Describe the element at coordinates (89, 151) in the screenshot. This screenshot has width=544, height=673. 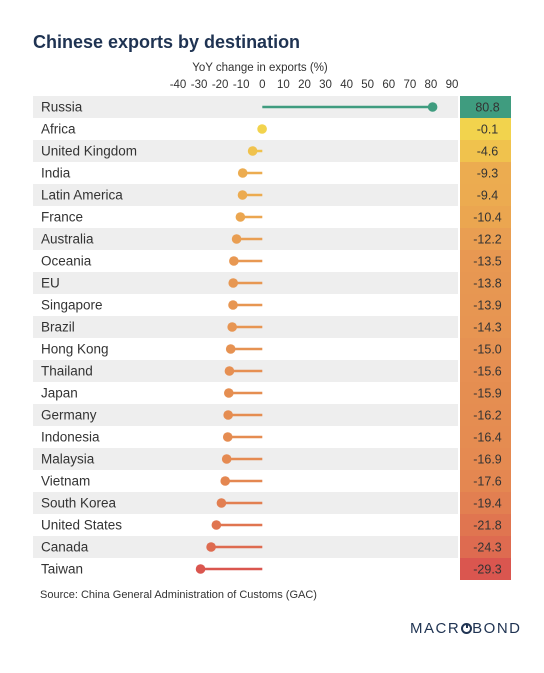
I see `category-label: United Kingdom` at that location.